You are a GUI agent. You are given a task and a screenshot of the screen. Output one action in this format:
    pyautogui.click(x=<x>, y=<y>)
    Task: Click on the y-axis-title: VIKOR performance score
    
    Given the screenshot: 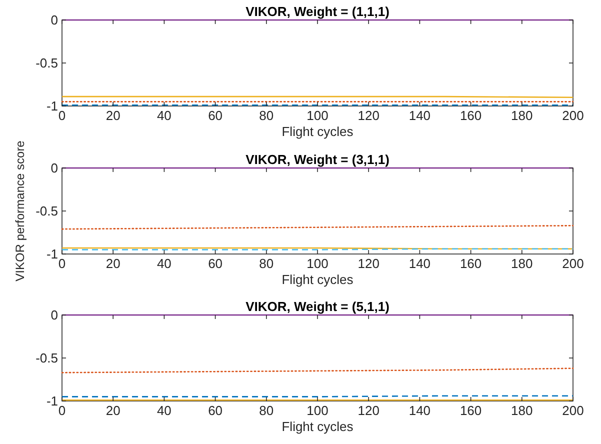 What is the action you would take?
    pyautogui.click(x=20, y=211)
    